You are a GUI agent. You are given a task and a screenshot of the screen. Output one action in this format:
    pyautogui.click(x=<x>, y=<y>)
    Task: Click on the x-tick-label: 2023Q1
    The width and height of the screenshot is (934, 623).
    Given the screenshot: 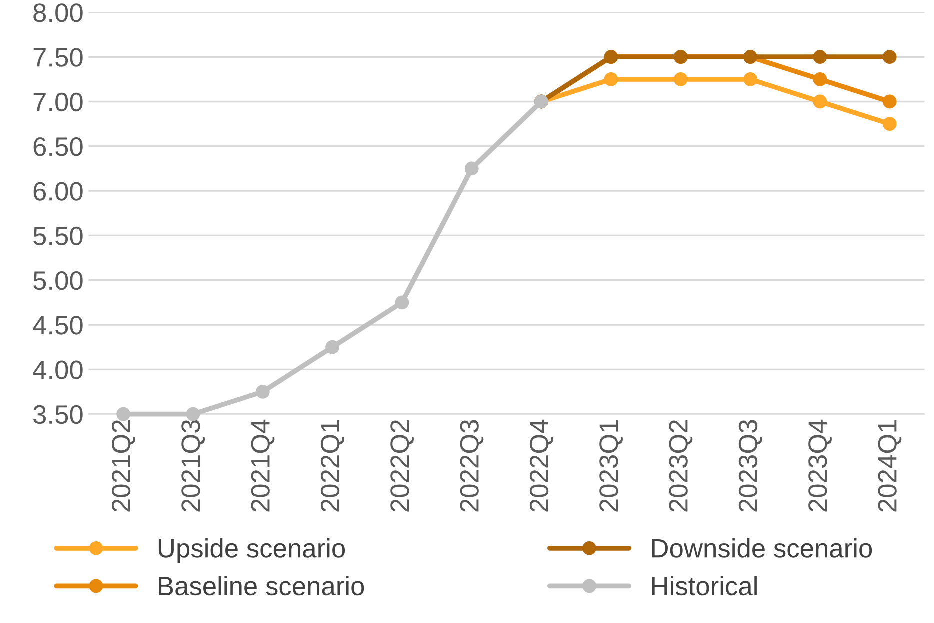 What is the action you would take?
    pyautogui.click(x=611, y=466)
    